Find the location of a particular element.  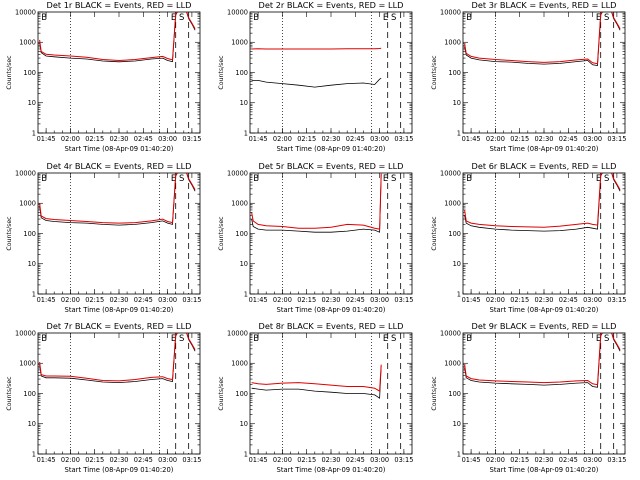

panel-title: Det 1r BLACK = Events, RED = LLD is located at coordinates (119, 5).